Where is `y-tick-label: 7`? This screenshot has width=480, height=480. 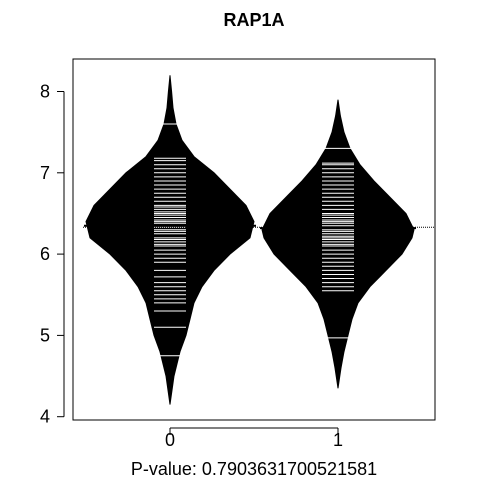 y-tick-label: 7 is located at coordinates (45, 173).